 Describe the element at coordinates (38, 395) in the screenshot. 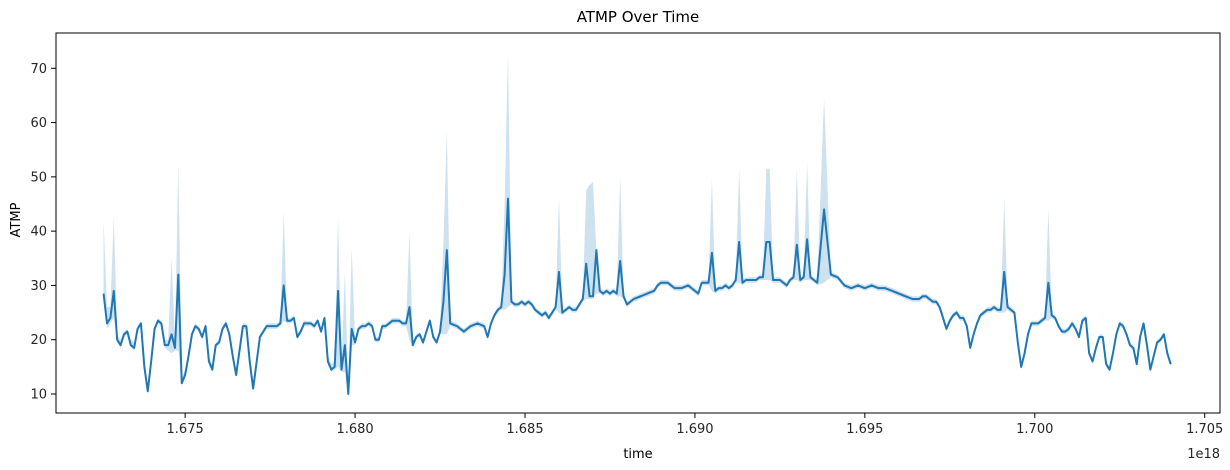

I see `y-tick-label: 10` at that location.